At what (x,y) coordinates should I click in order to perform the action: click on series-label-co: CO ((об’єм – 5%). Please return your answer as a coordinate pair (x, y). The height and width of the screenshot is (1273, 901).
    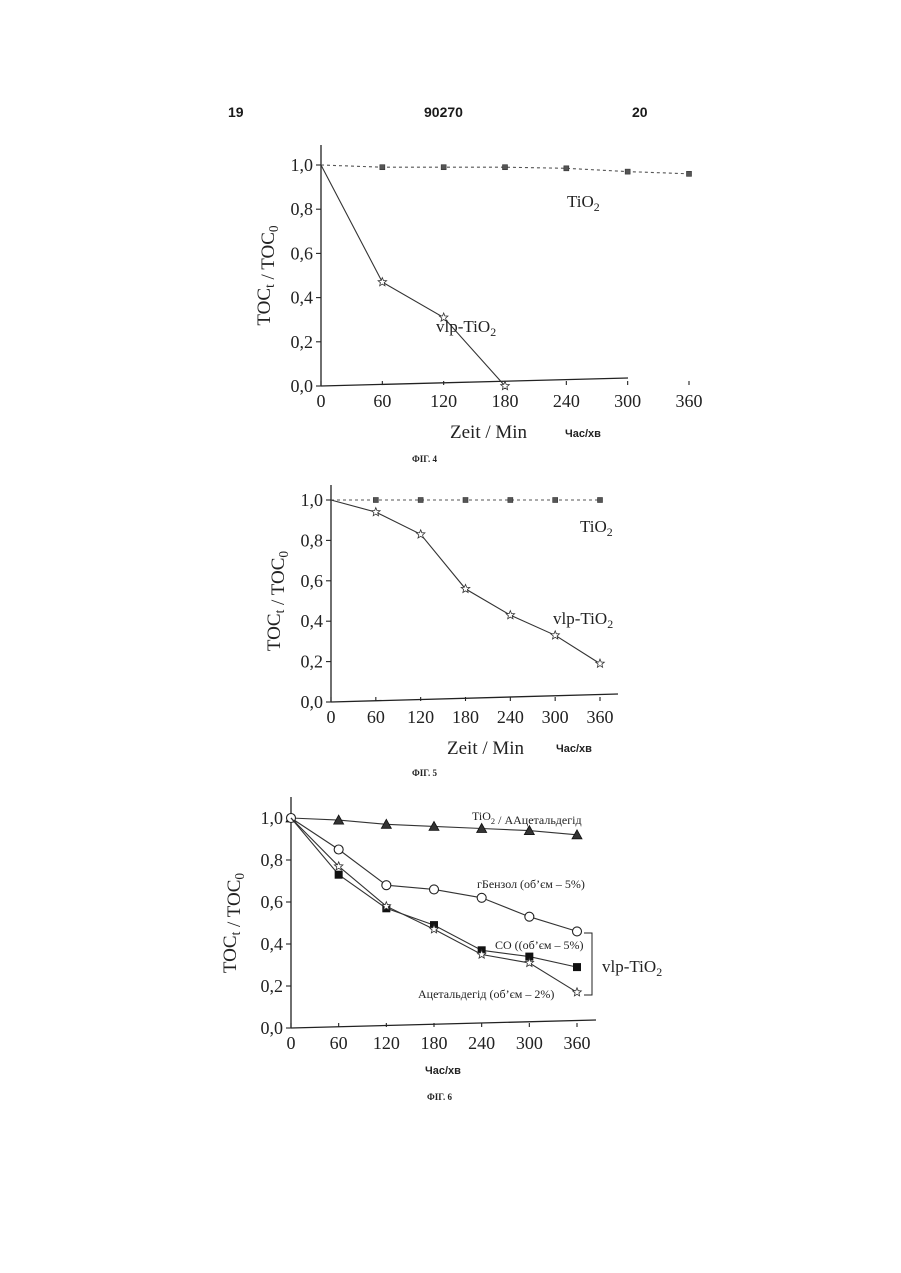
    Looking at the image, I should click on (539, 945).